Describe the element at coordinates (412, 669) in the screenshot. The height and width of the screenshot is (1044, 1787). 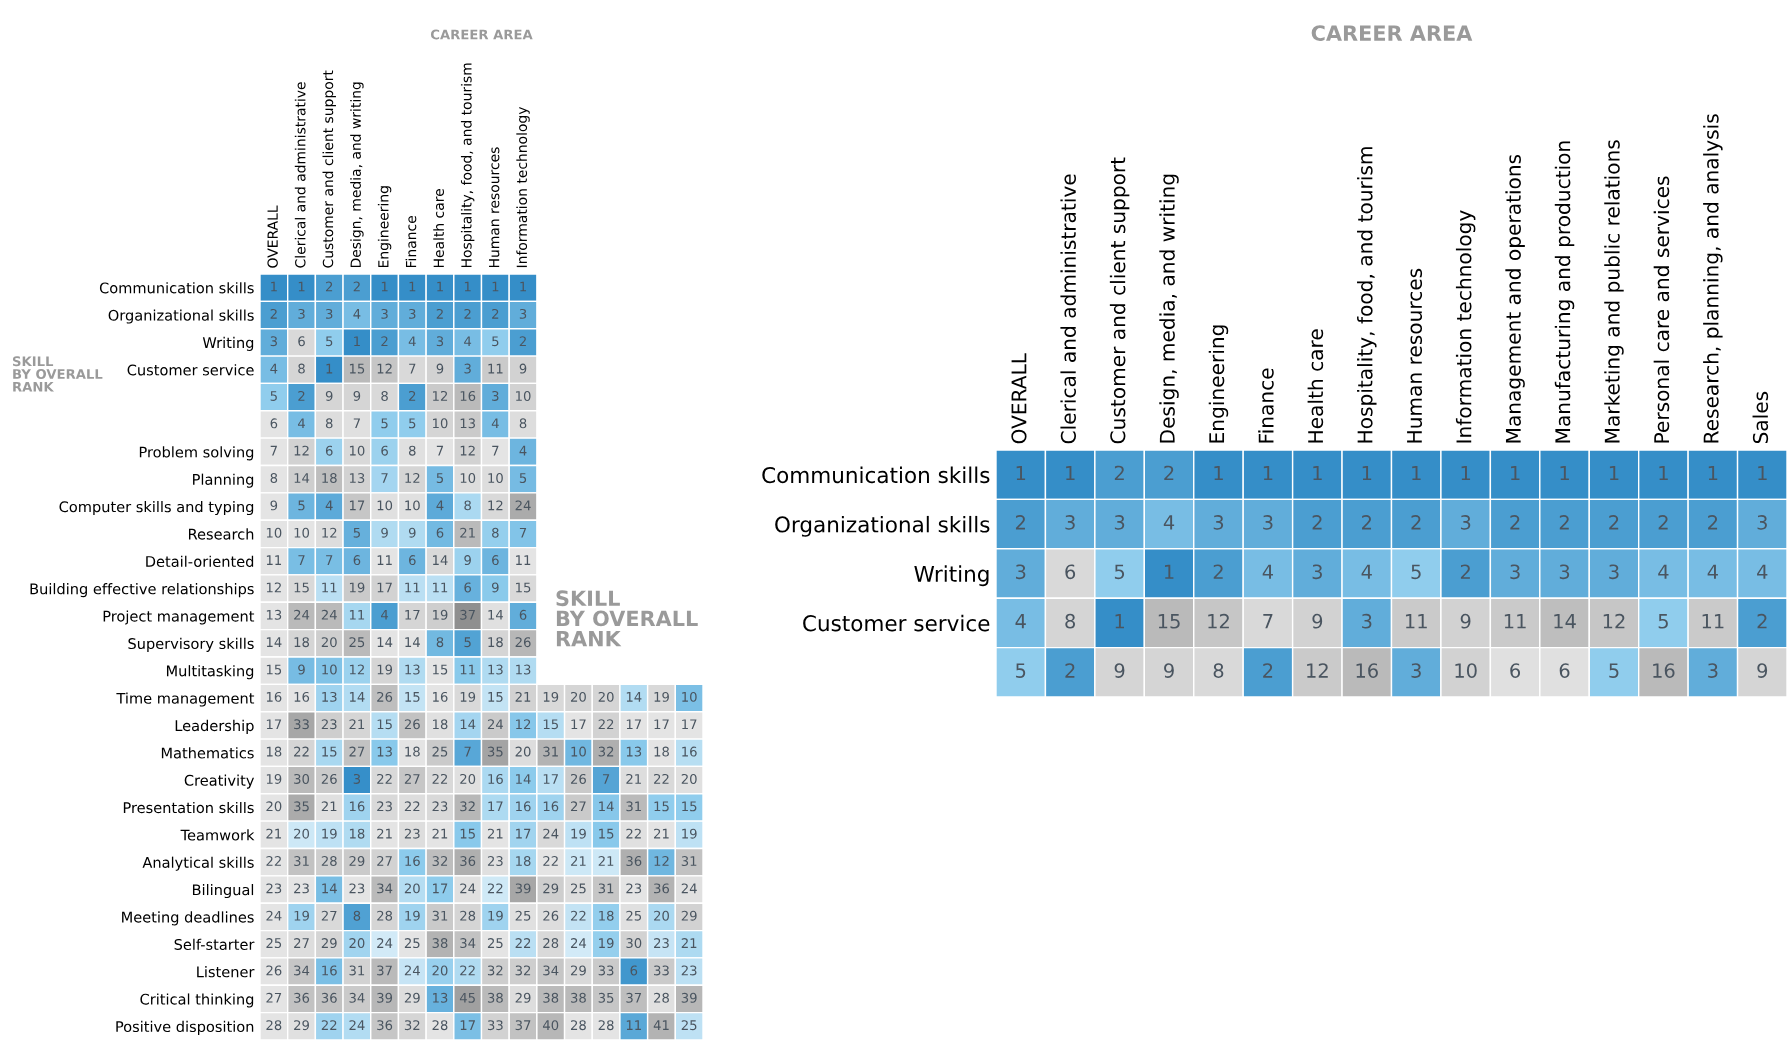
I see `data-label: 13` at that location.